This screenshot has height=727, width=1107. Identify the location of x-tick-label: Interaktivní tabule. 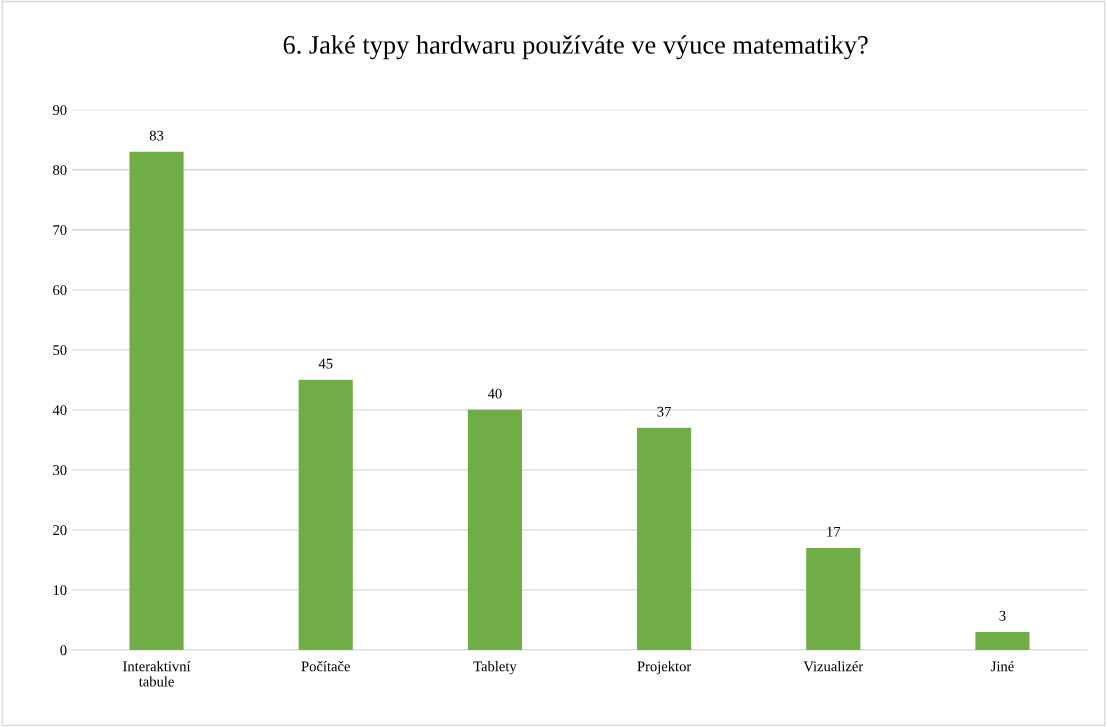
(157, 674).